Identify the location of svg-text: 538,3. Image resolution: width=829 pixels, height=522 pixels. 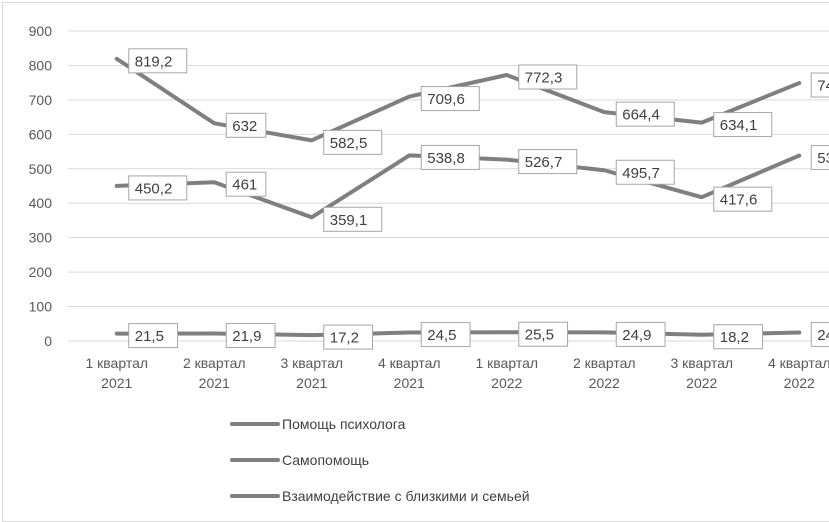
(823, 158).